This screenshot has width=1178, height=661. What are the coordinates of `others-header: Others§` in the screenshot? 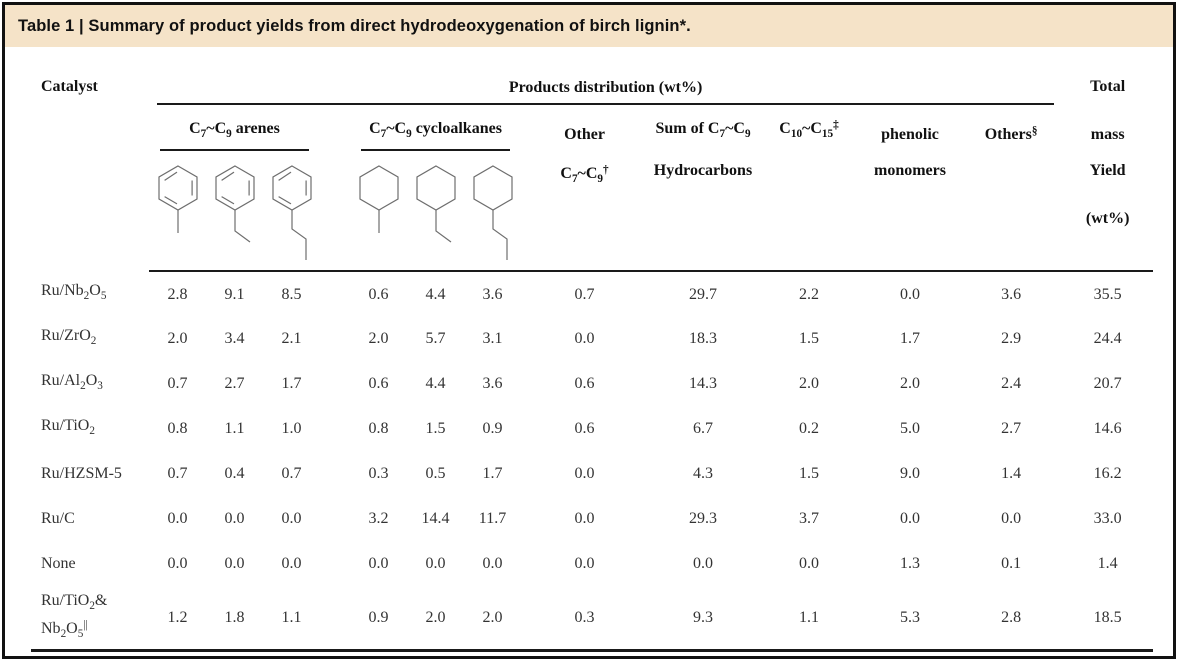 It's located at (1011, 134).